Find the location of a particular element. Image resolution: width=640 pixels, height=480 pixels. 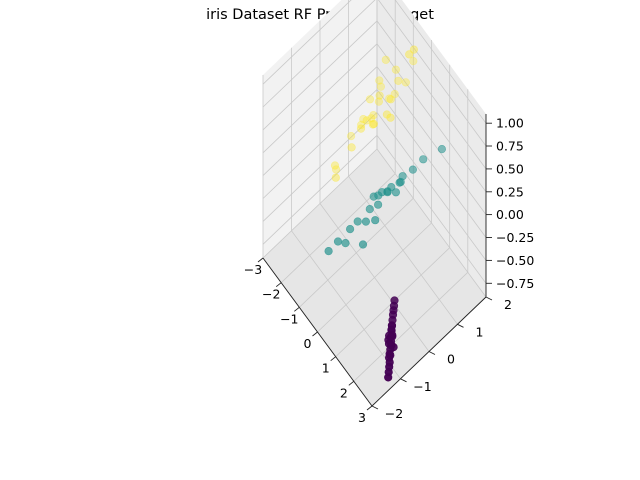

z-tick-label: 0.50 is located at coordinates (510, 168).